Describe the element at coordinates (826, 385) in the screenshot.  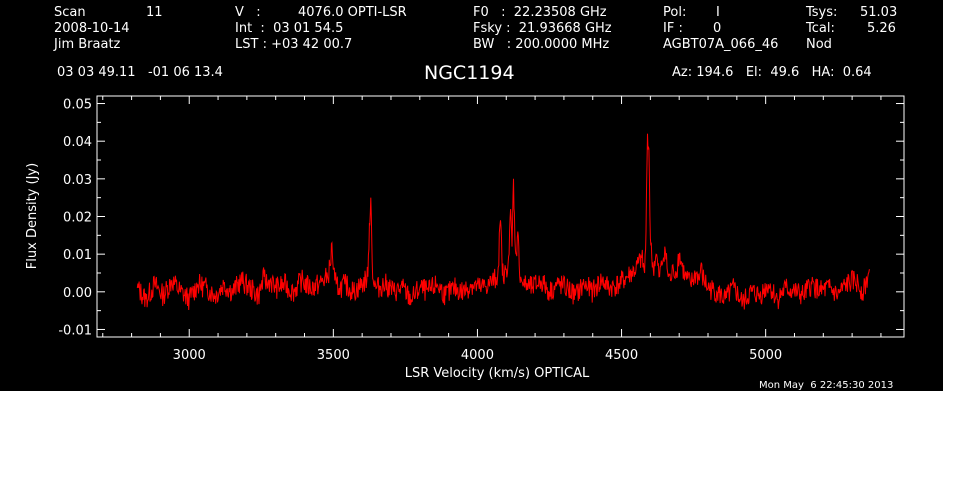
I see `plot-timestamp: Mon May 6 22:45:30 2013` at that location.